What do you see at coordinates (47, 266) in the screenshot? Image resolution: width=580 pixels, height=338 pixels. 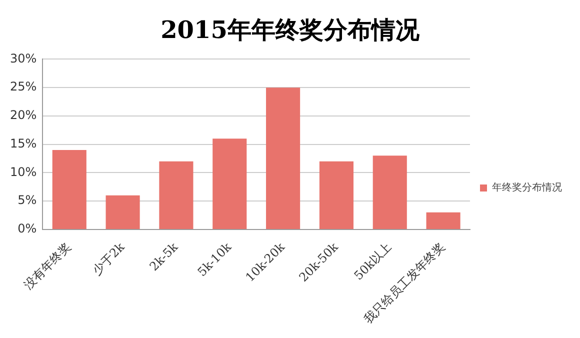 I see `x-tick-label: 没有年终奖` at bounding box center [47, 266].